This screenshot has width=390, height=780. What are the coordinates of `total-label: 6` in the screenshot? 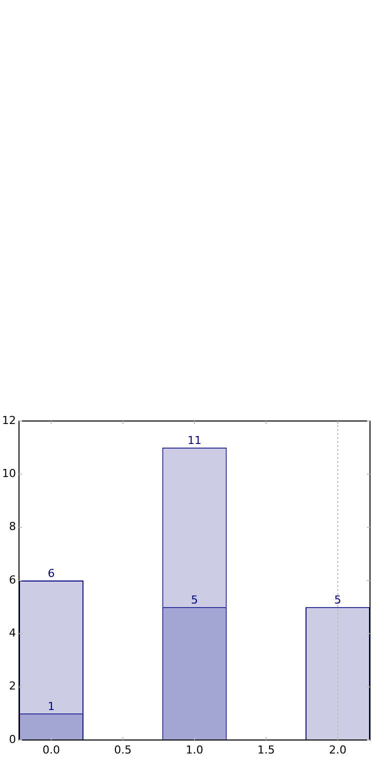 It's located at (51, 573).